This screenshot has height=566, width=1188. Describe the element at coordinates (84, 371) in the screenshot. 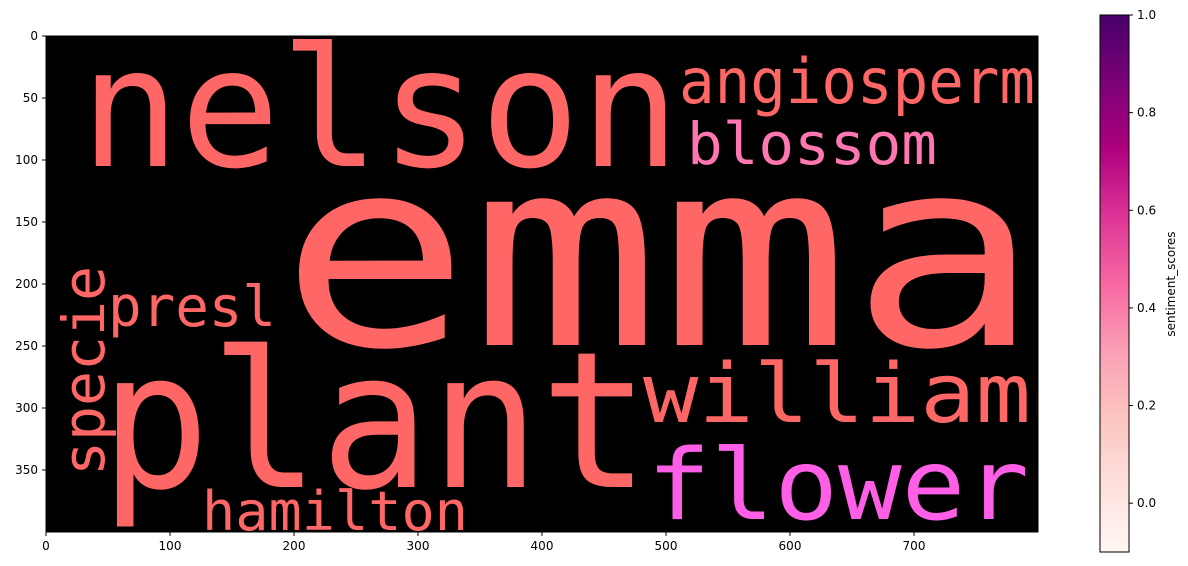

I see `word-specie: specie` at that location.